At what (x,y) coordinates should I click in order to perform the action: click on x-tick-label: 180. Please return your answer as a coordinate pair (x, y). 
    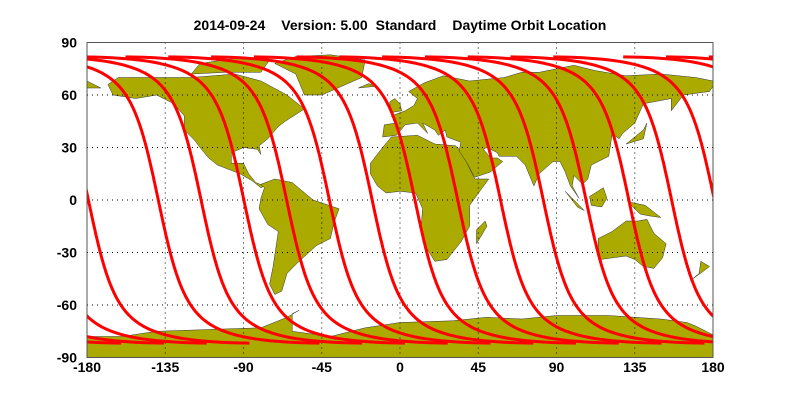
    Looking at the image, I should click on (713, 367).